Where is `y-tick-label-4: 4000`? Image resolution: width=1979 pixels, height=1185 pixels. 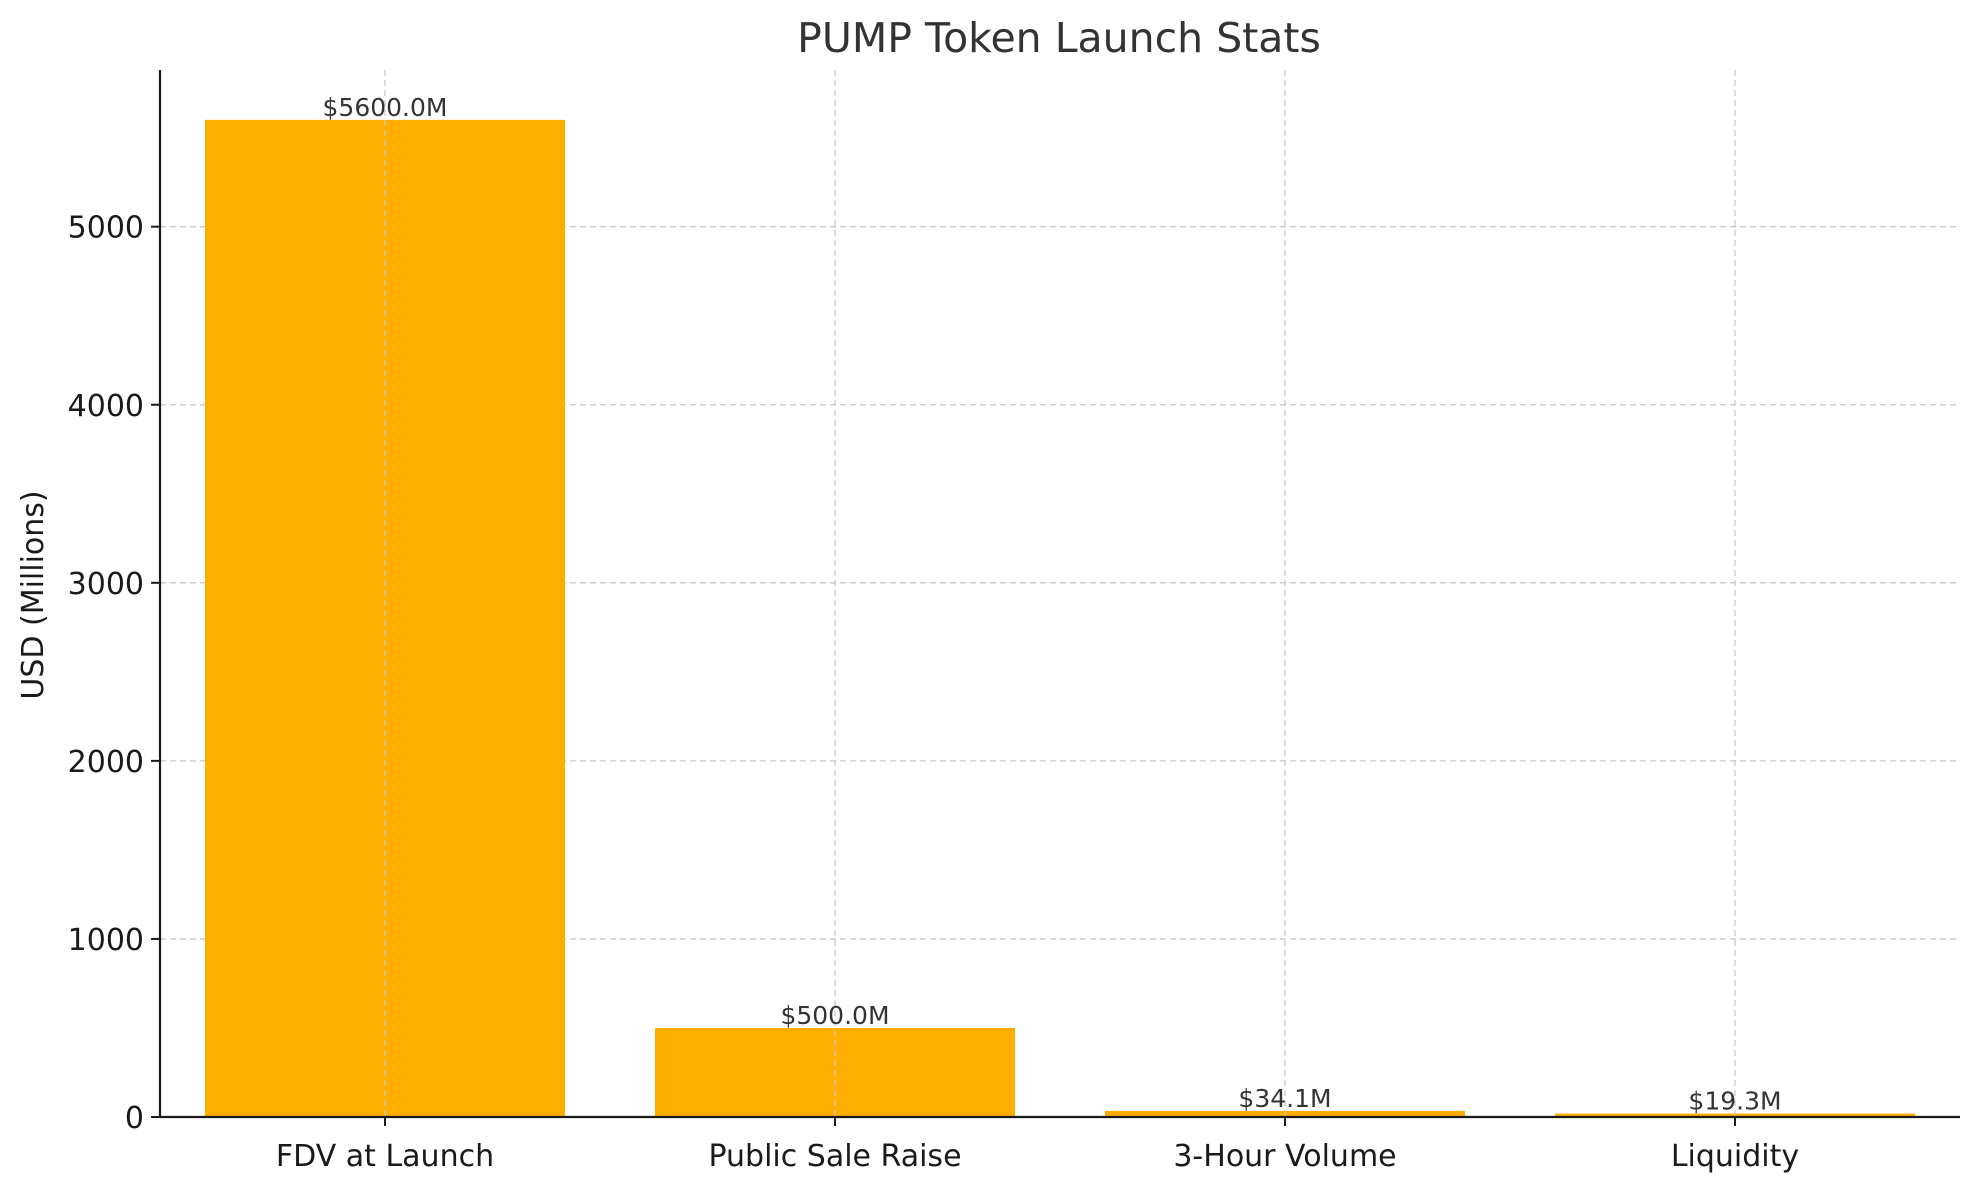 y-tick-label-4: 4000 is located at coordinates (106, 406).